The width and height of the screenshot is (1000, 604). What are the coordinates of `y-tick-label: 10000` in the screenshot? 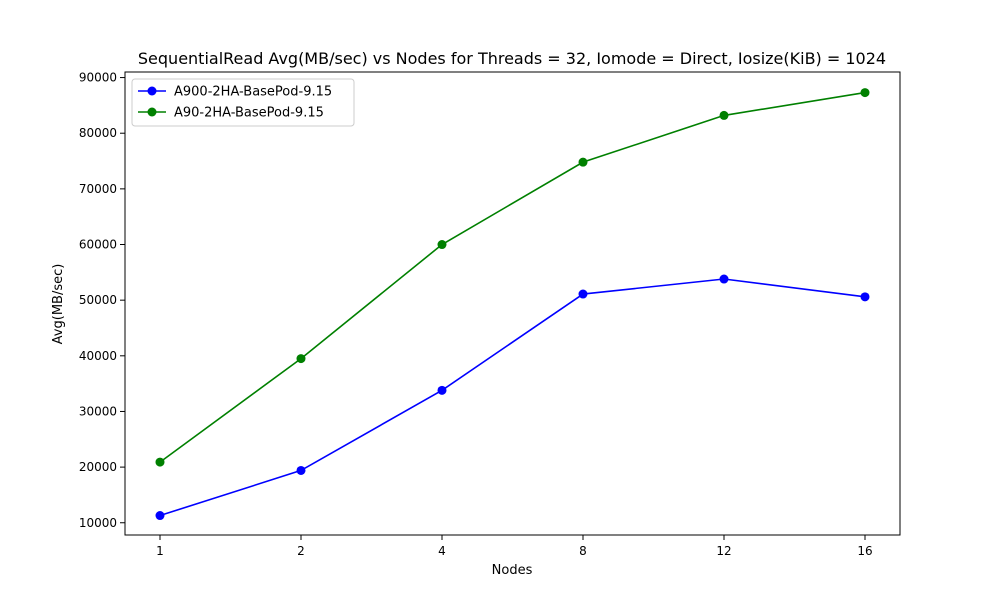 It's located at (98, 523).